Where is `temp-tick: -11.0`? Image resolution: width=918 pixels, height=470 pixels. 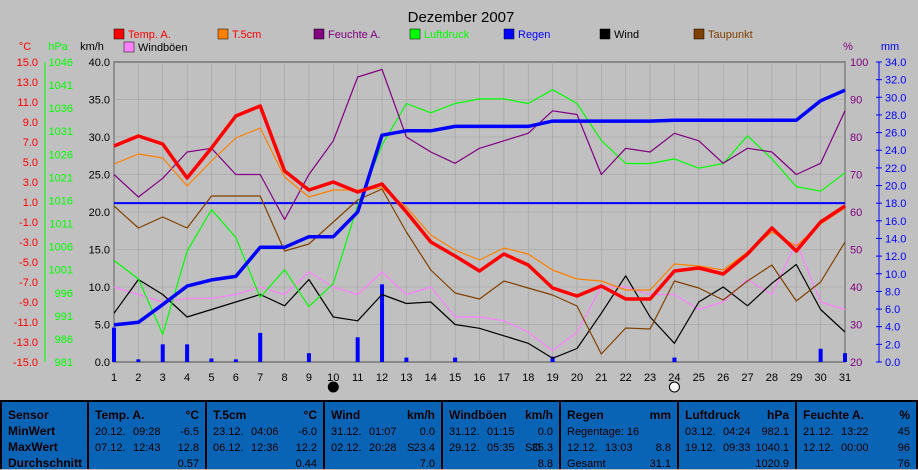 temp-tick: -11.0 is located at coordinates (26, 323).